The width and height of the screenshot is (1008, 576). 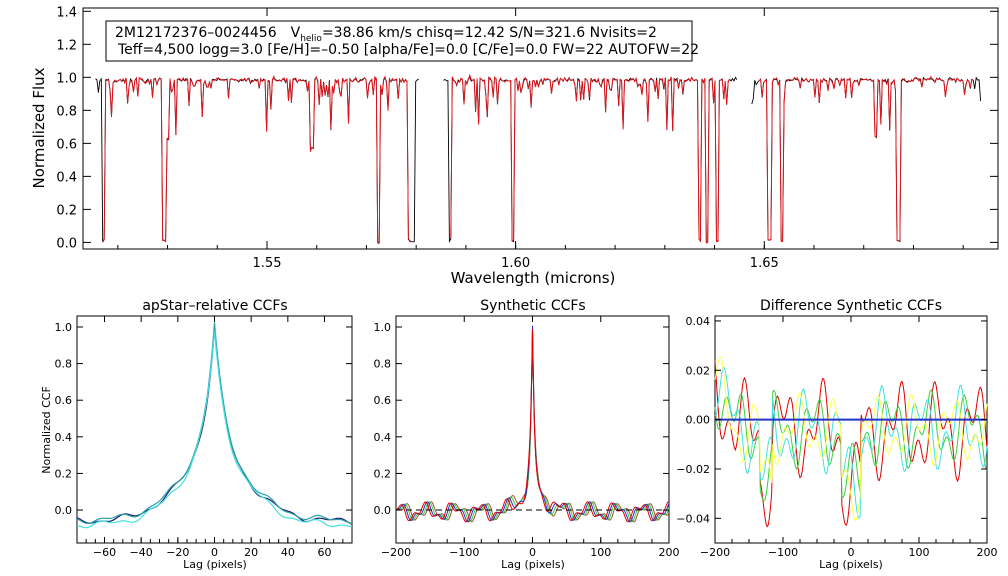 What do you see at coordinates (215, 564) in the screenshot?
I see `ccf1-xlabel: Lag (pixels)` at bounding box center [215, 564].